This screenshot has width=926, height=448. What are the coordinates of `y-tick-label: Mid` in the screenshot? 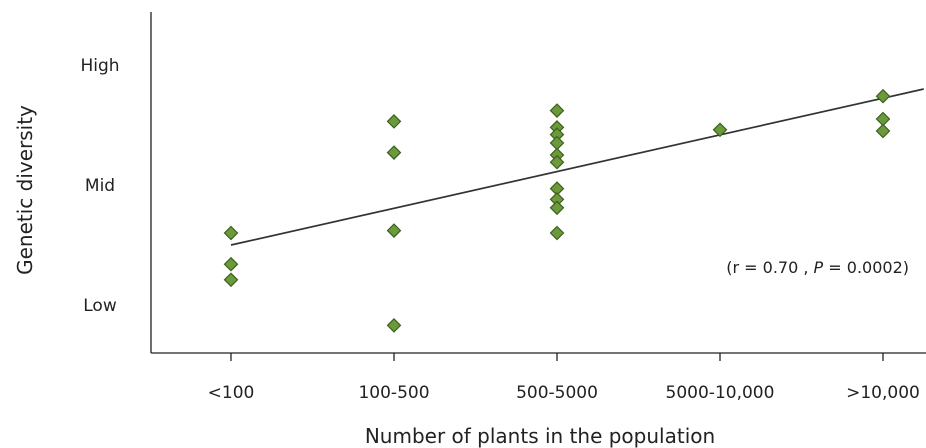 It's located at (100, 186).